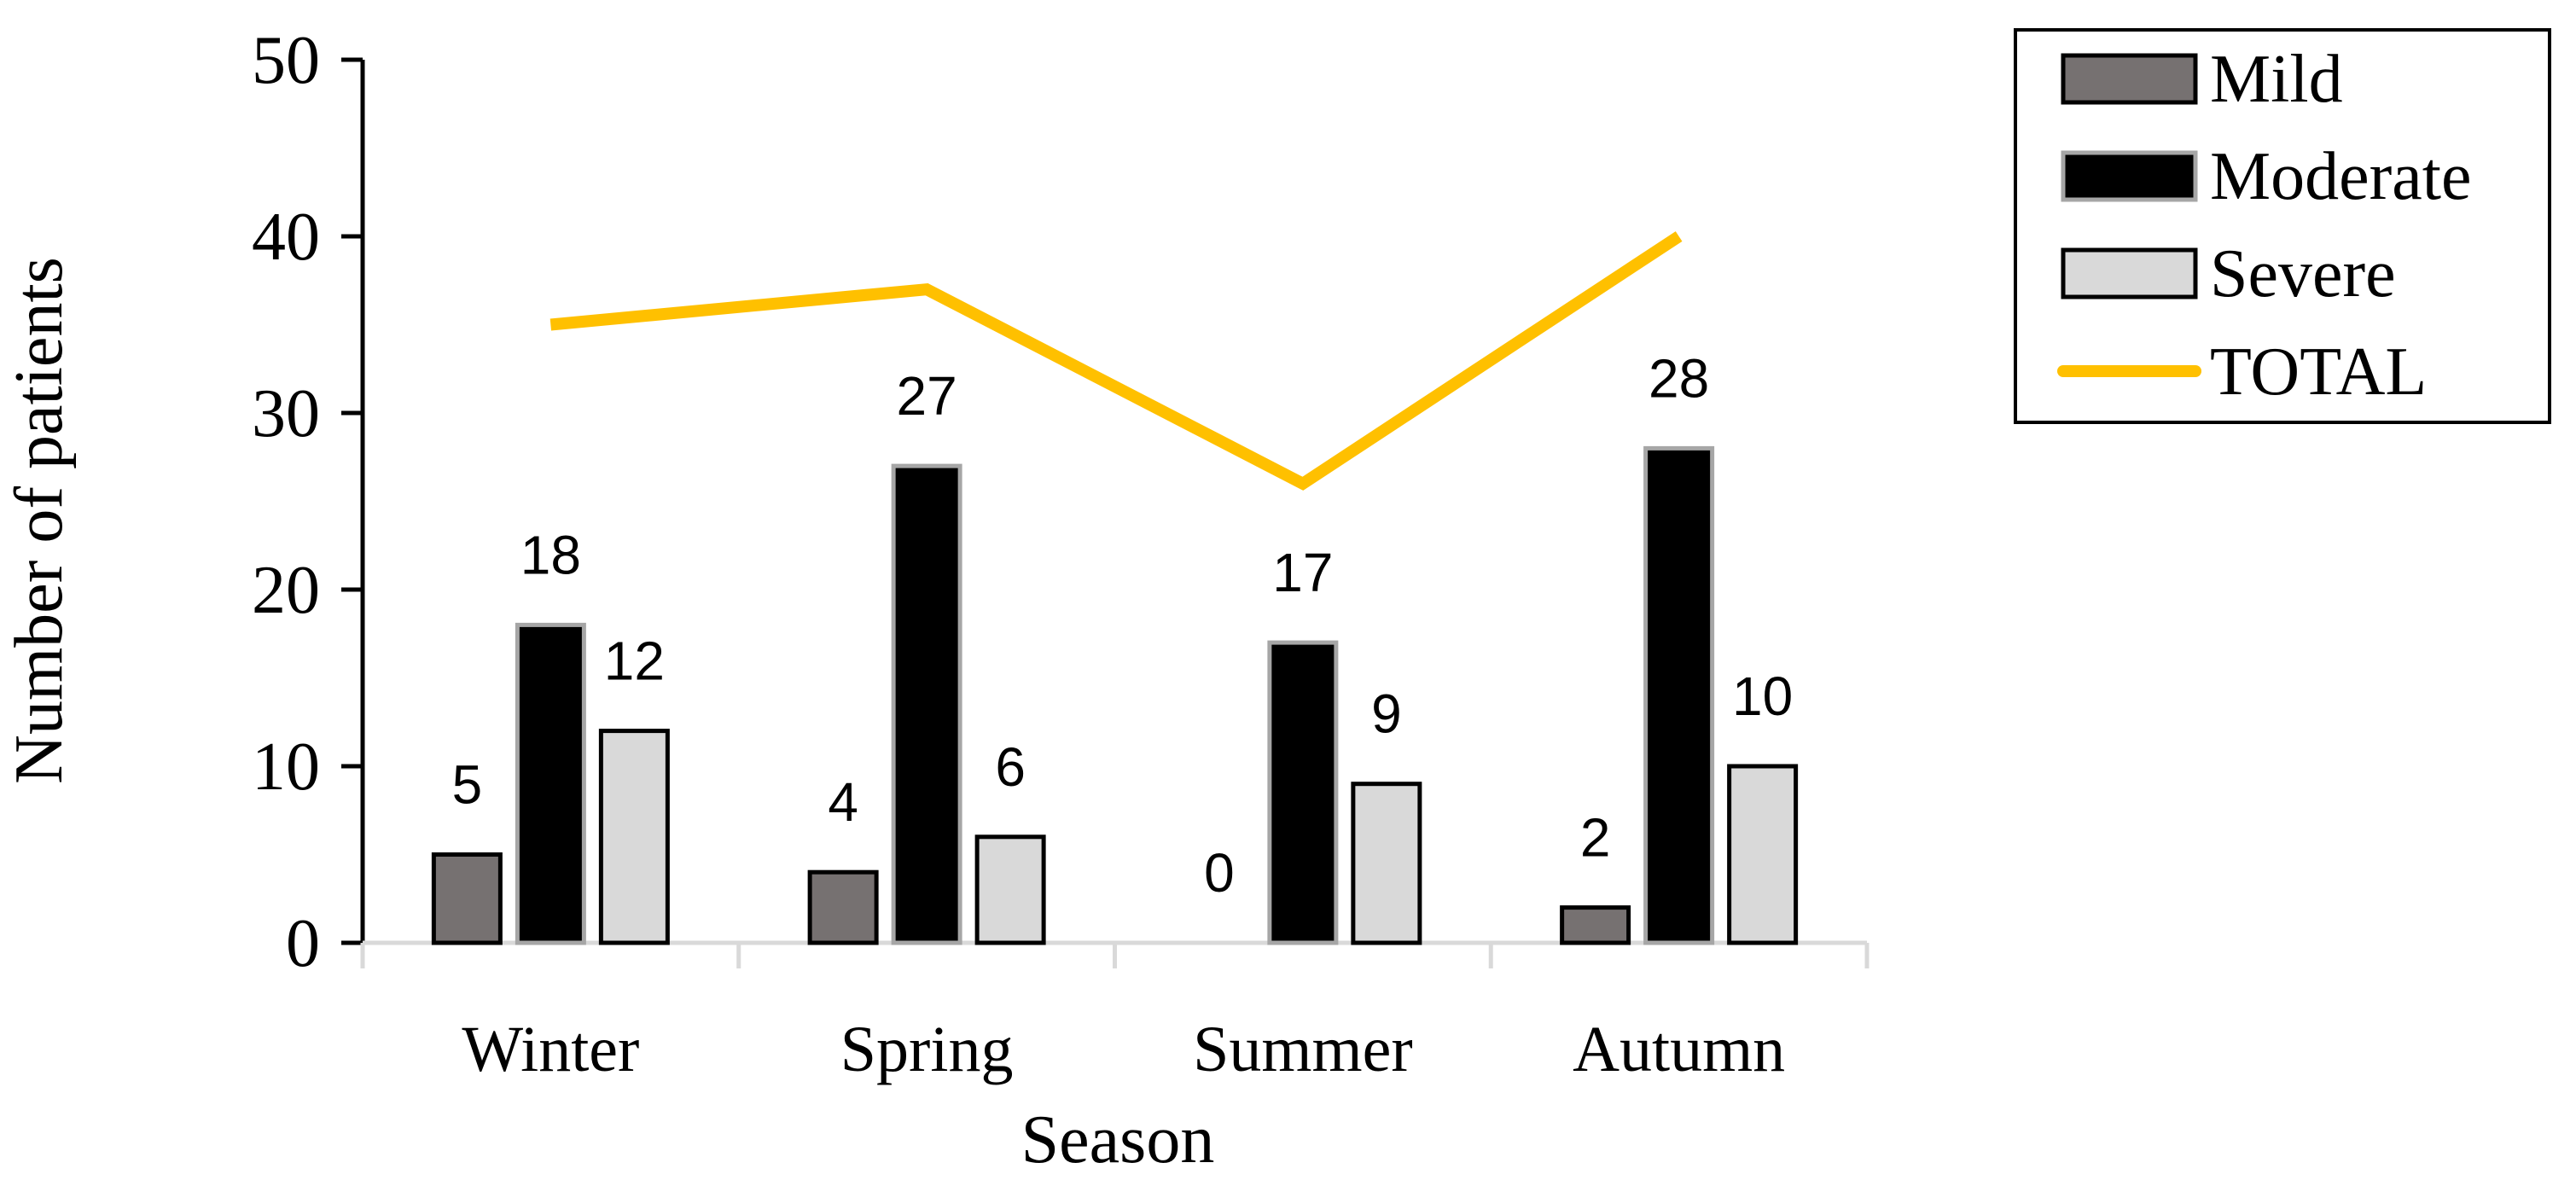  I want to click on y-tick-label: 20, so click(286, 591).